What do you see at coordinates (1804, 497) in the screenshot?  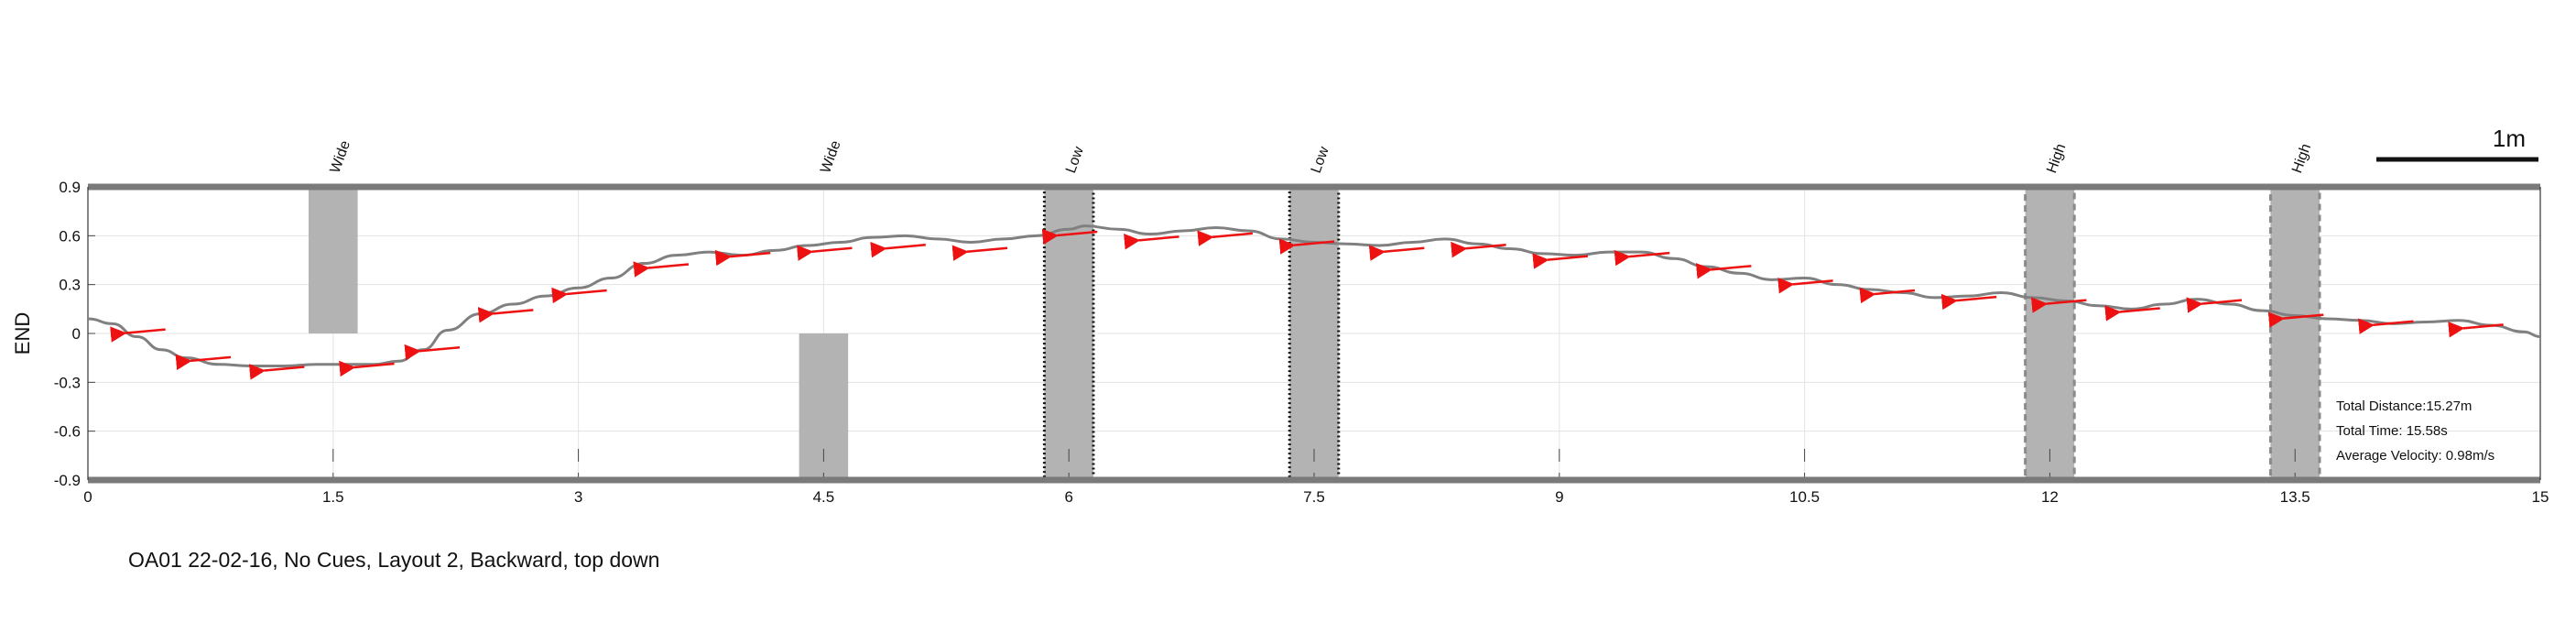 I see `x-tick-label: 10.5` at bounding box center [1804, 497].